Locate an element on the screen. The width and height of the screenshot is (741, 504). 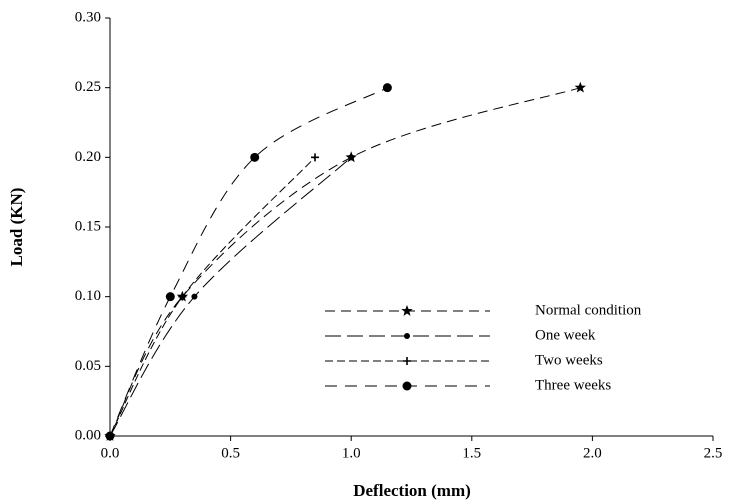
y-tick-label: 0.25 is located at coordinates (88, 87).